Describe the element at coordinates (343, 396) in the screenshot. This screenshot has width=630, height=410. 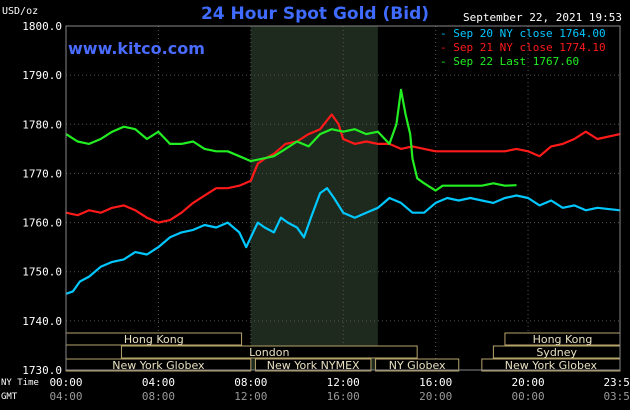
I see `x-tick-label-gmt: 16:00` at that location.